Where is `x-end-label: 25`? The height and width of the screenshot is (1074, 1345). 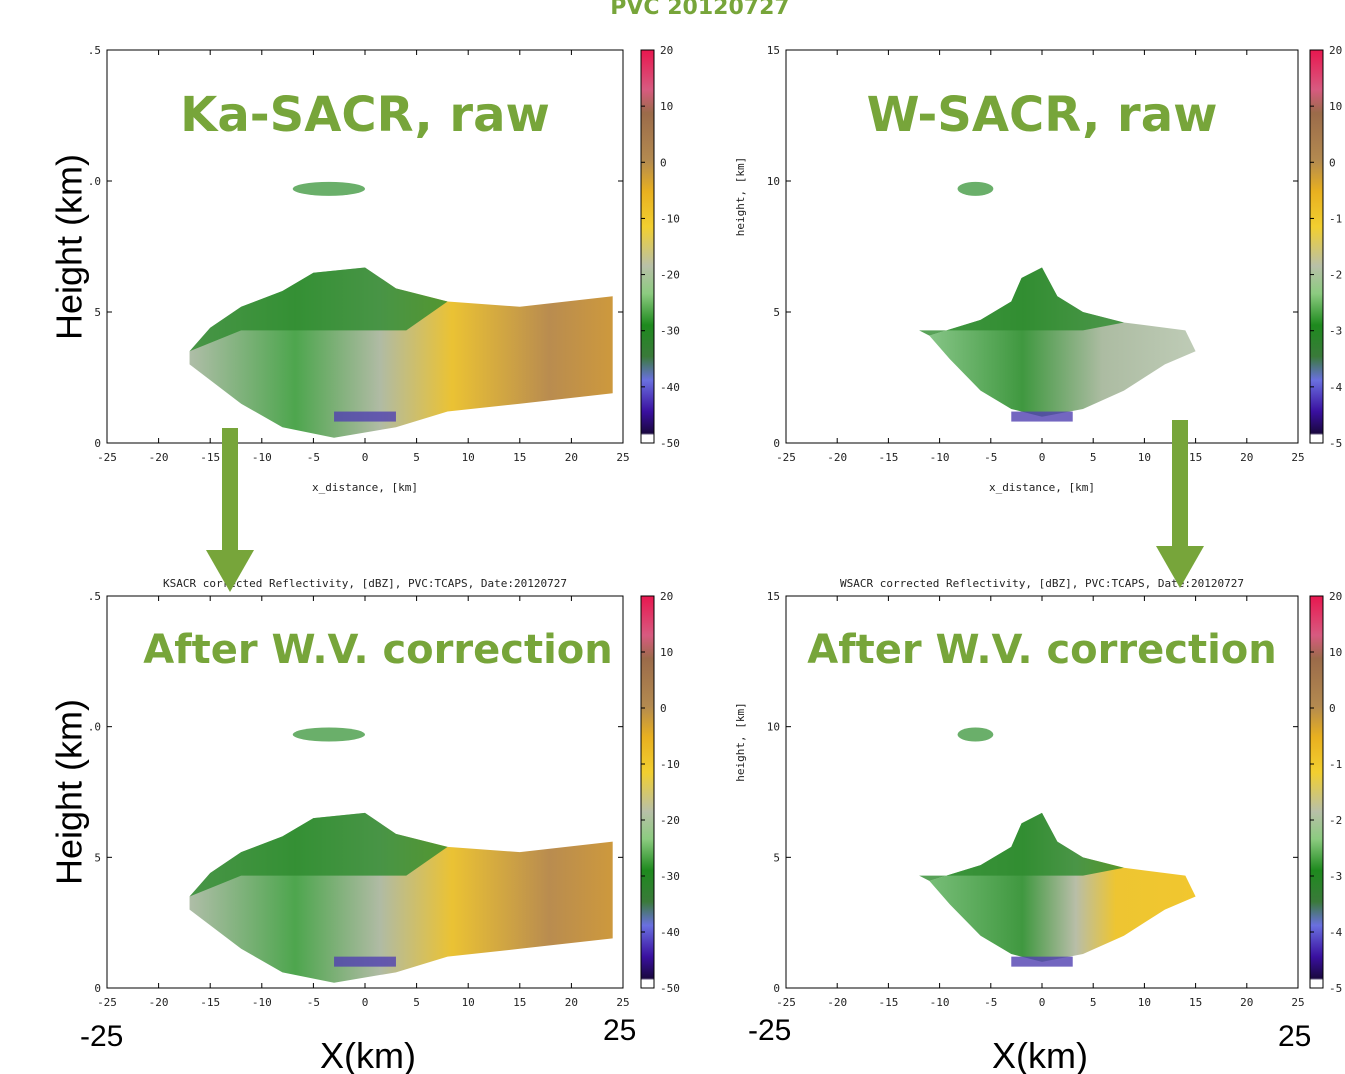 x-end-label: 25 is located at coordinates (619, 1030).